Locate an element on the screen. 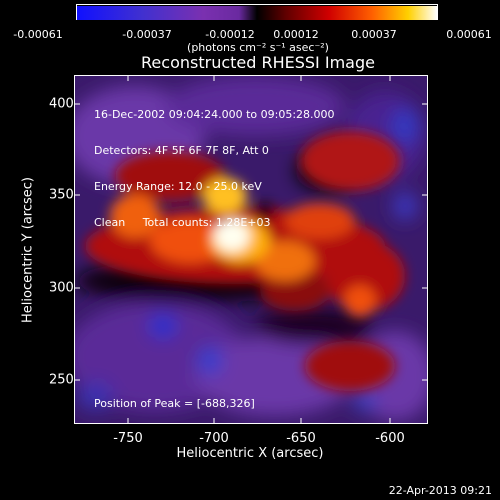 This screenshot has height=500, width=500. y-tick: 350 is located at coordinates (61, 195).